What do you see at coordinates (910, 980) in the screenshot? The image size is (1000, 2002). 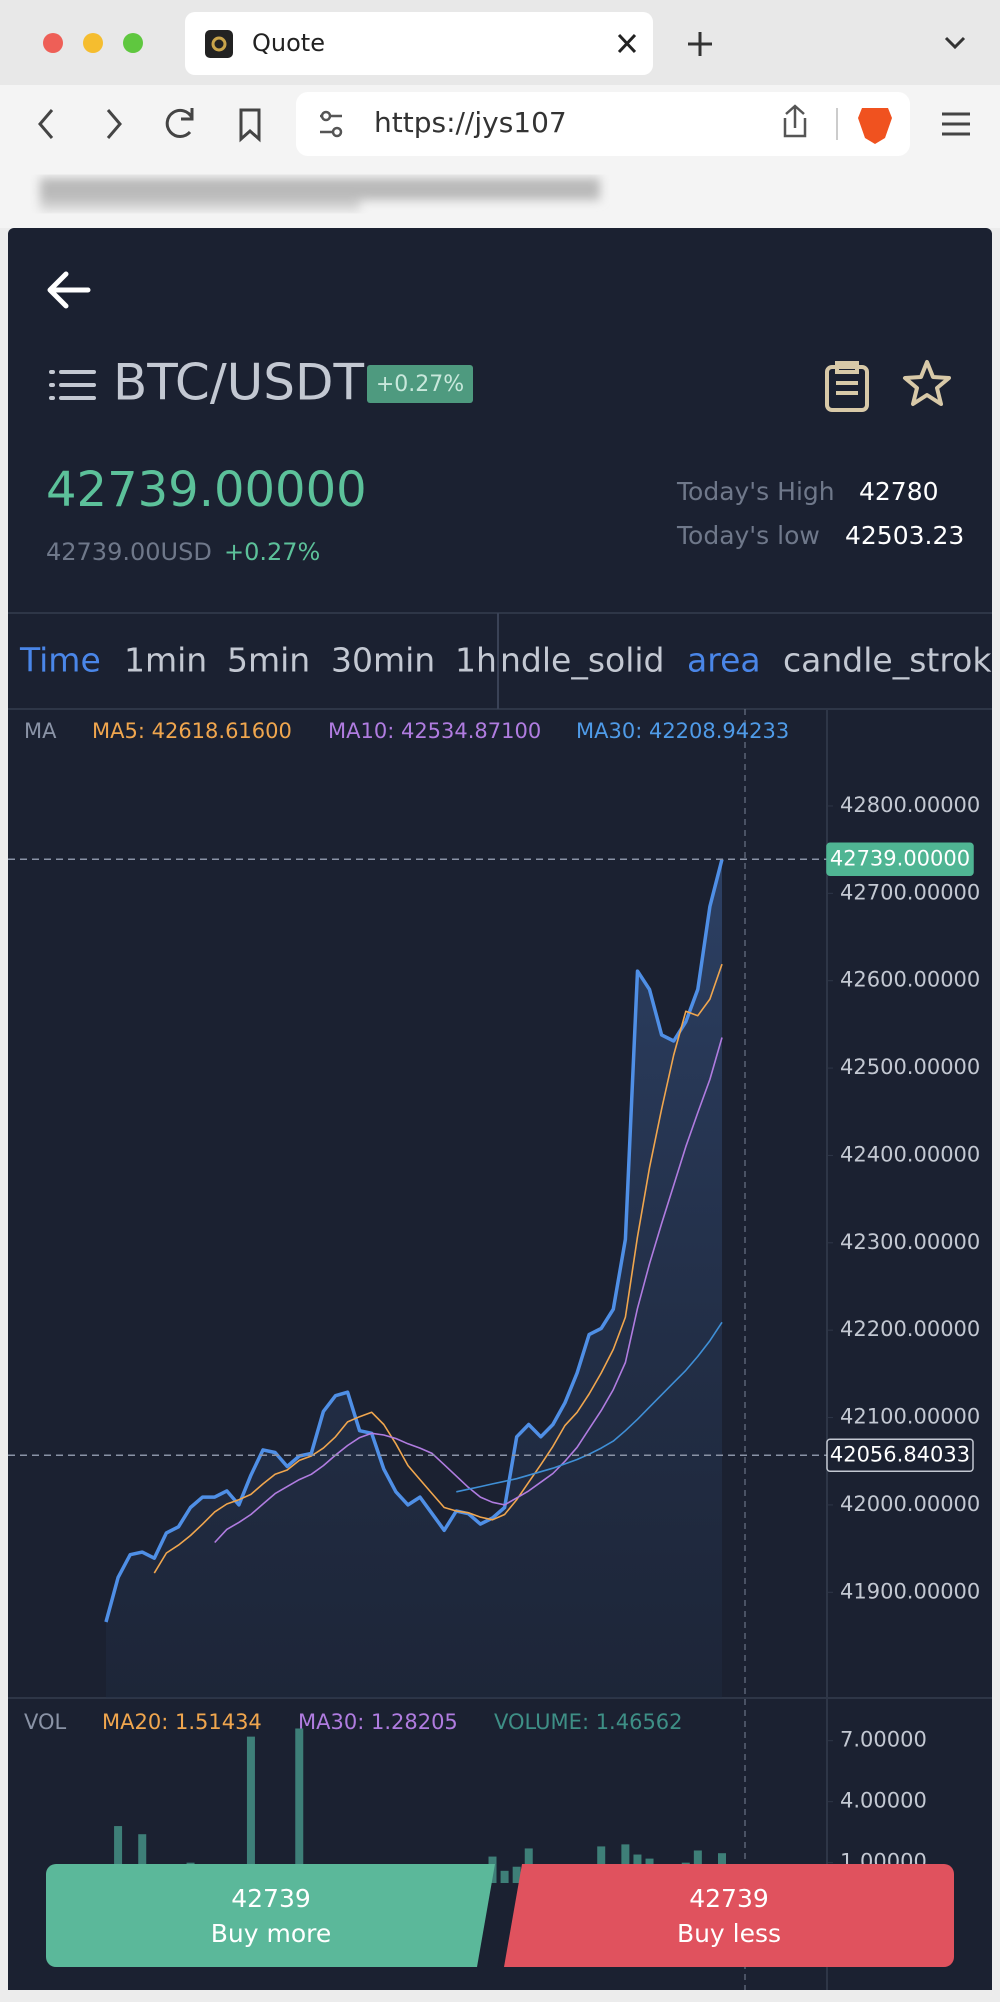 I see `y-tick-label: 42600.00000` at bounding box center [910, 980].